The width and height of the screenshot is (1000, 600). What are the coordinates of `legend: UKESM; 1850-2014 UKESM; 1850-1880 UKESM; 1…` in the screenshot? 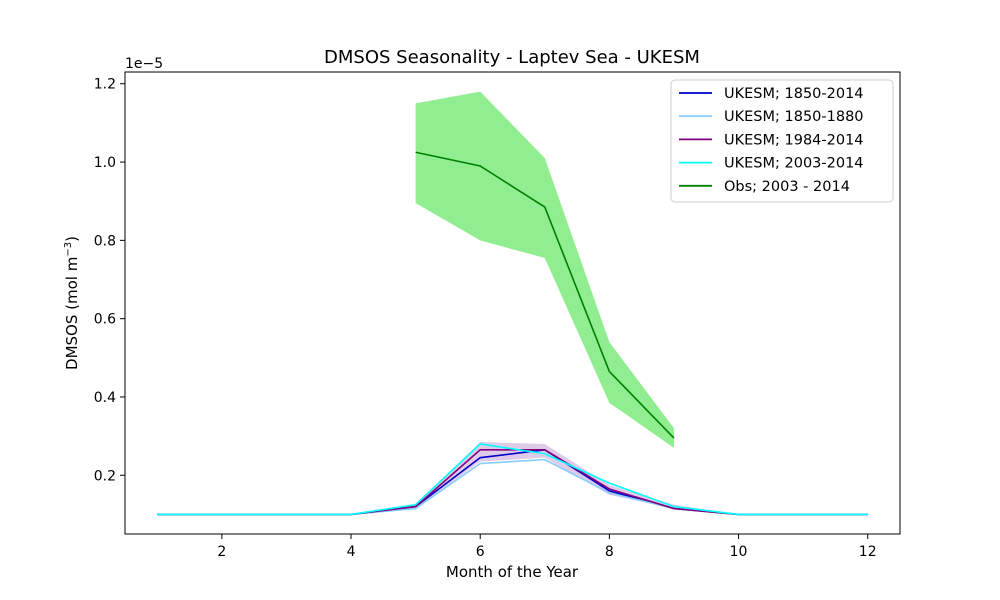 It's located at (782, 141).